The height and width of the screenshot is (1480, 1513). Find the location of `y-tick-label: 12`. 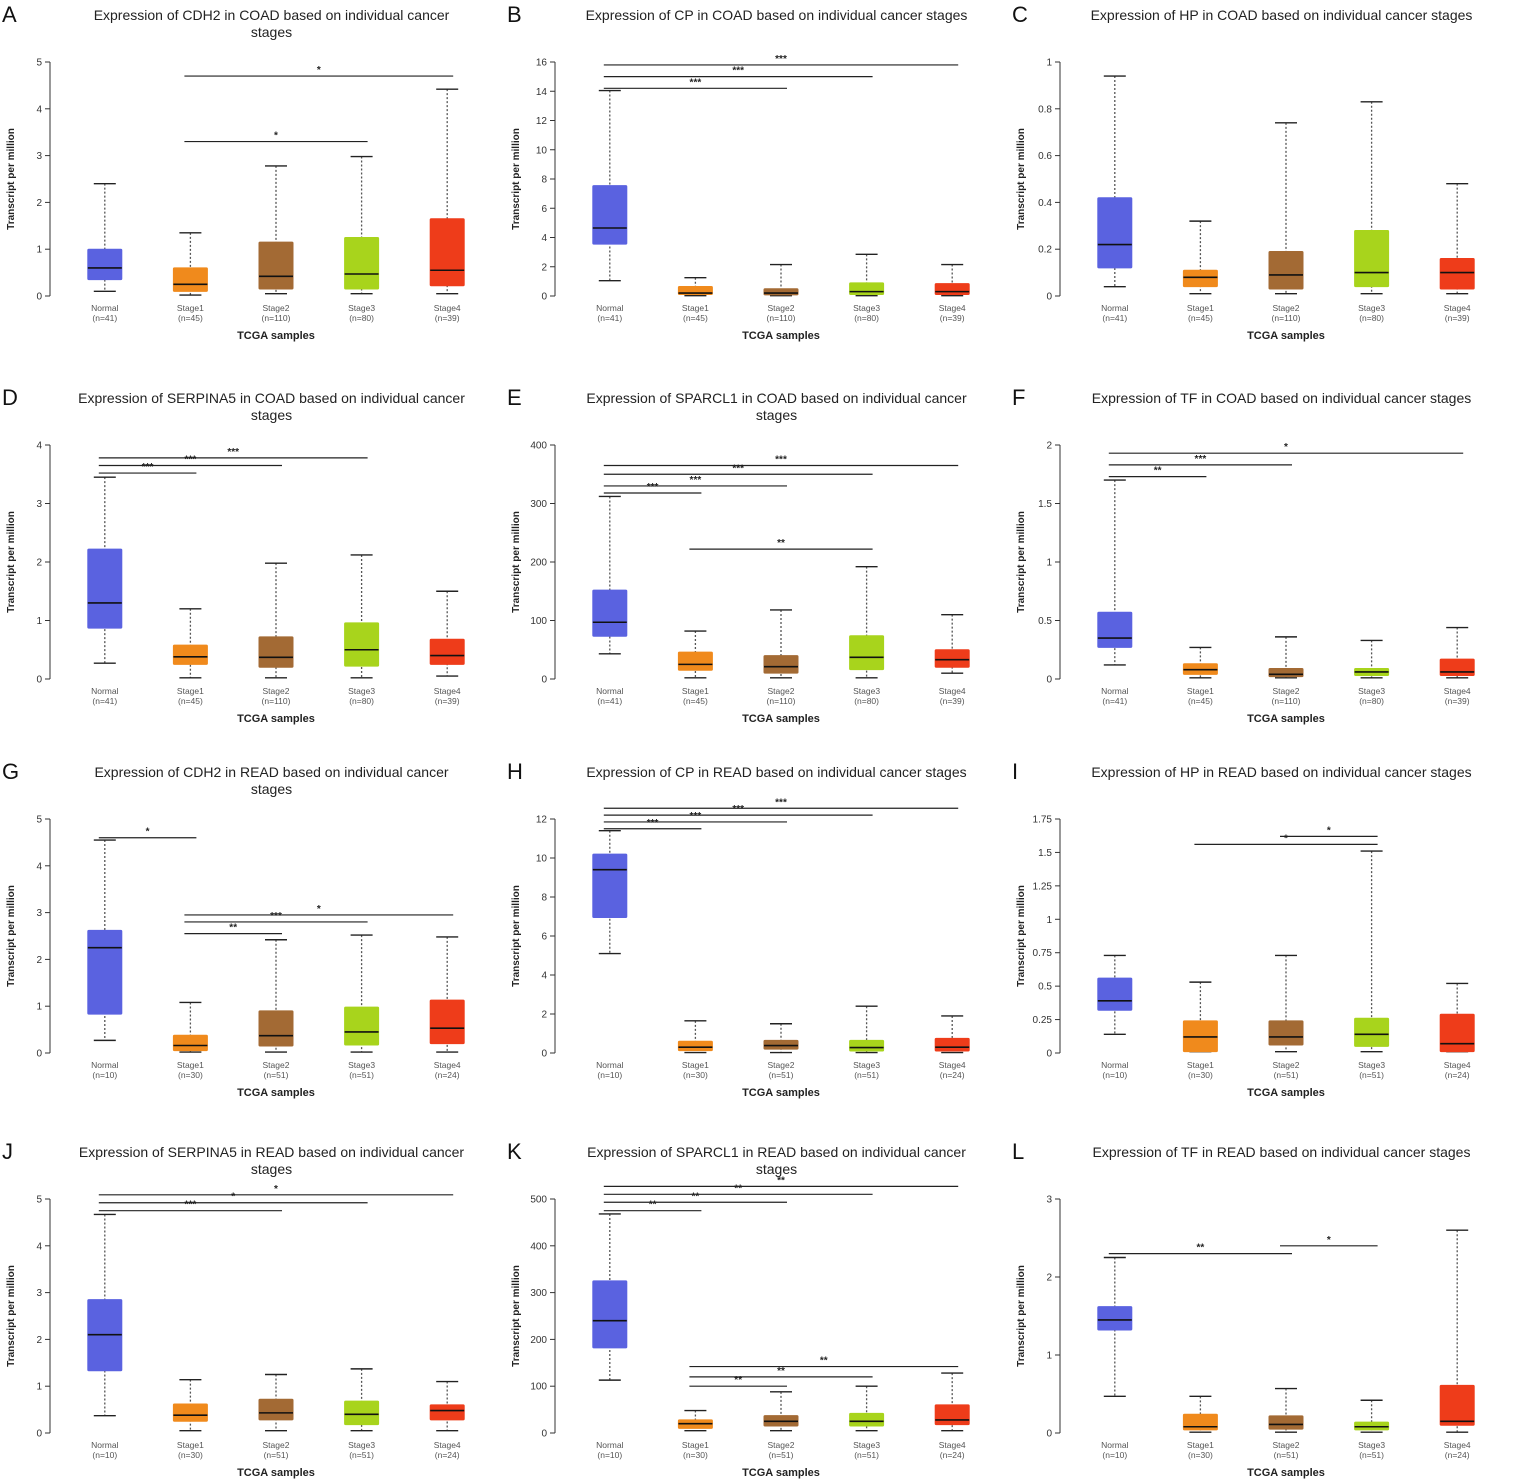

y-tick-label: 12 is located at coordinates (542, 121).